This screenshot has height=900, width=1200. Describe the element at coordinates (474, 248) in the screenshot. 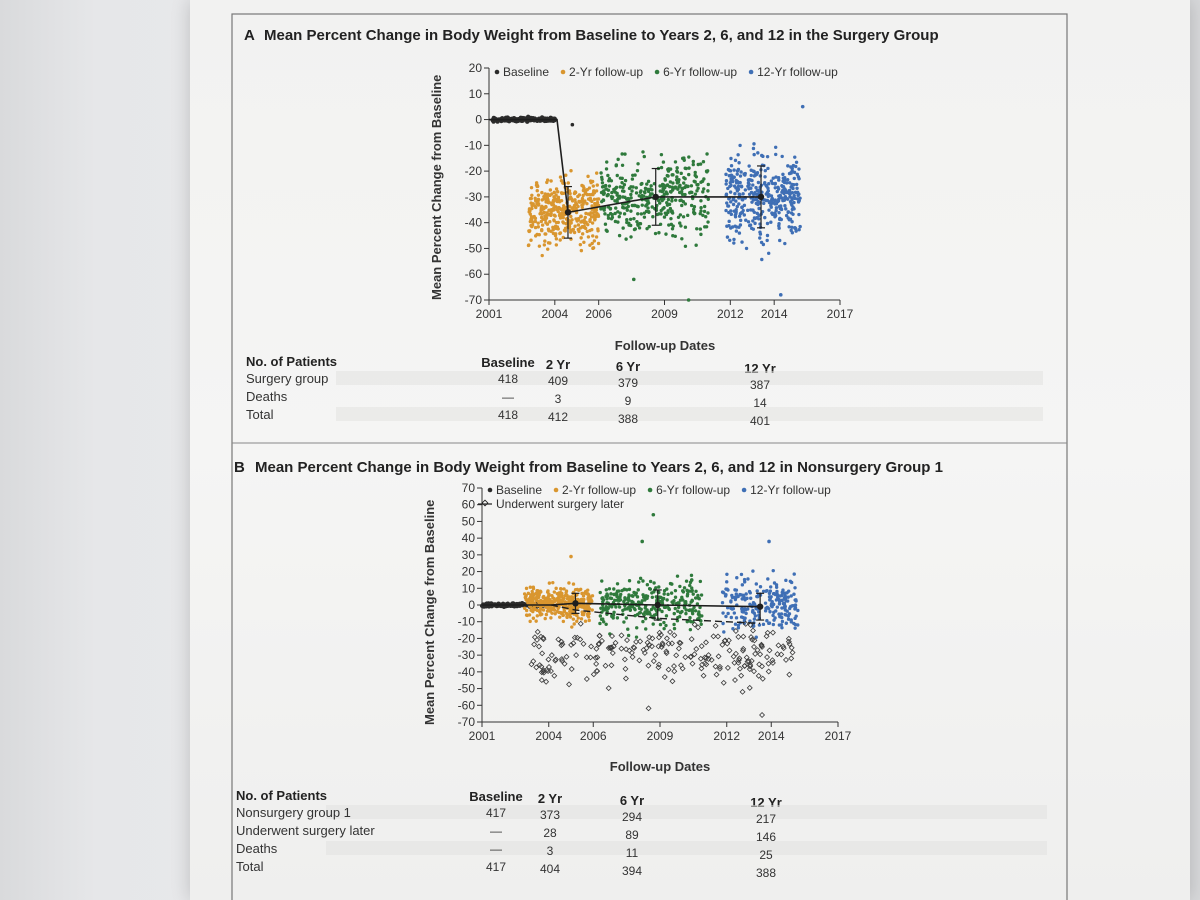

I see `y-tick-label: -50` at that location.